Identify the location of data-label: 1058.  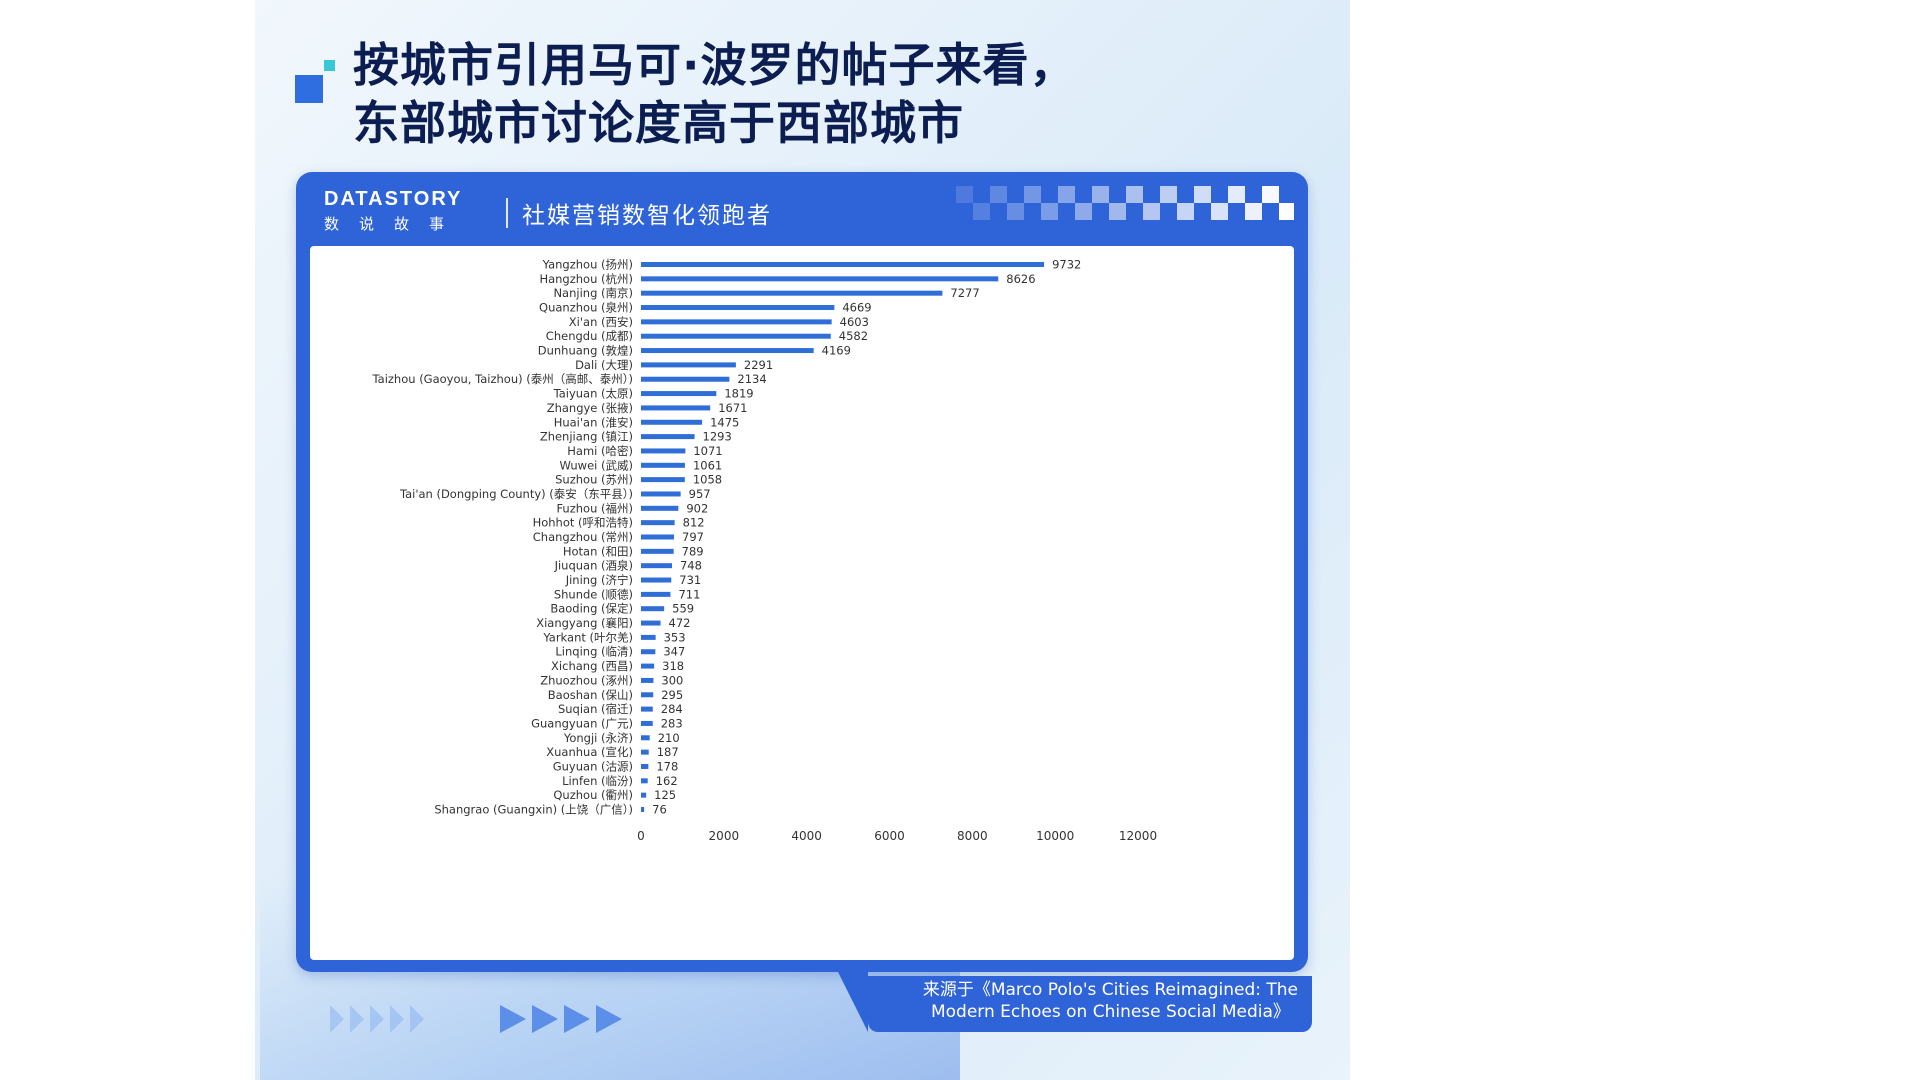
(707, 480).